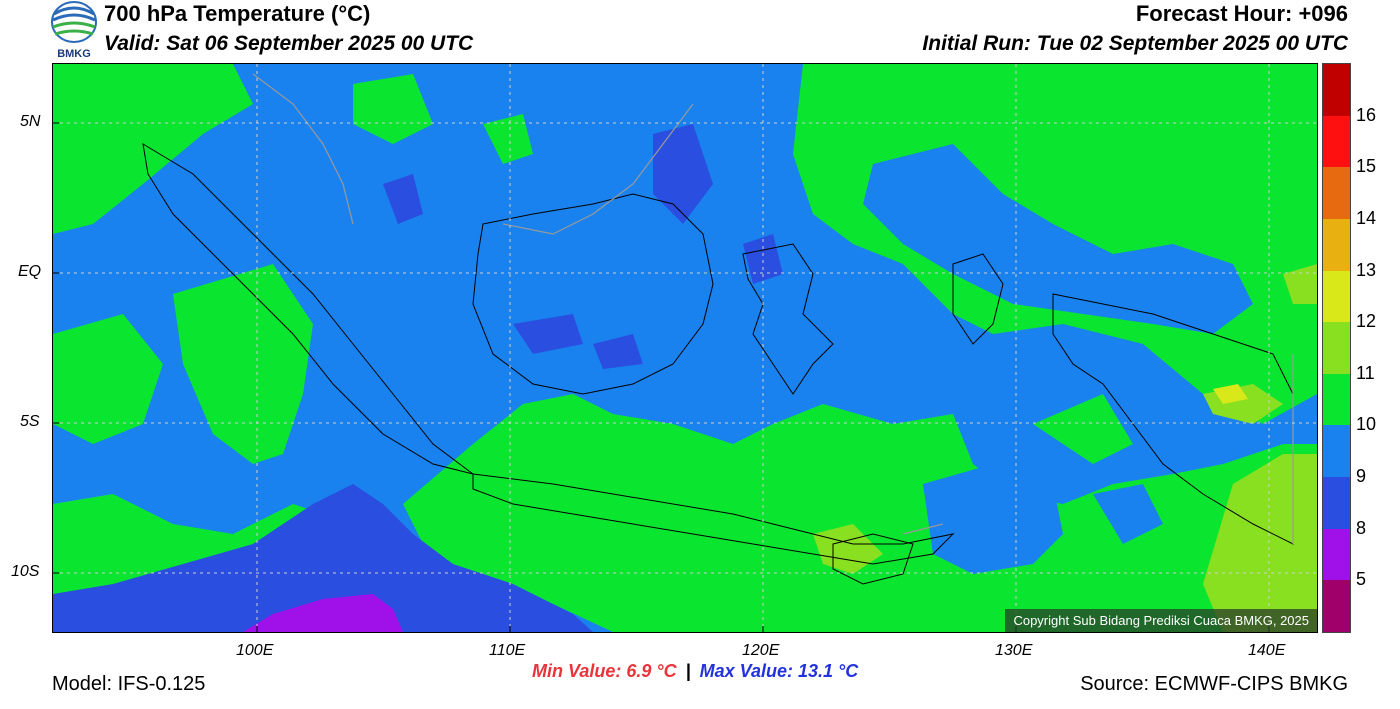 This screenshot has height=709, width=1400. Describe the element at coordinates (75, 30) in the screenshot. I see `bmkg-logo: BMKG` at that location.